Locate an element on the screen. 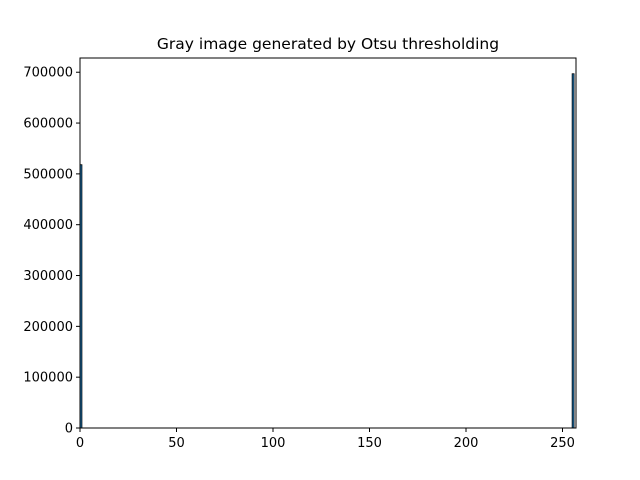 This screenshot has height=480, width=640. y-tick-label: 700000 is located at coordinates (48, 73).